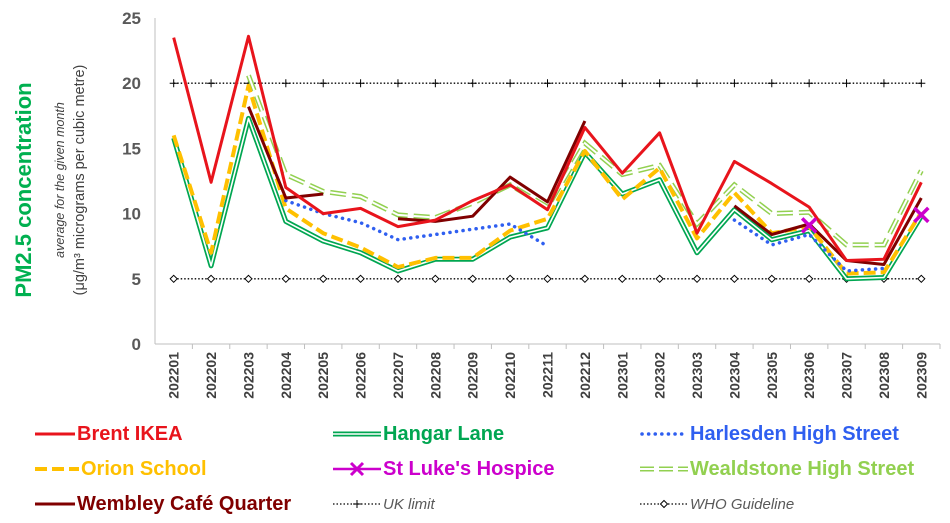  I want to click on y-tick-label: 0, so click(136, 344).